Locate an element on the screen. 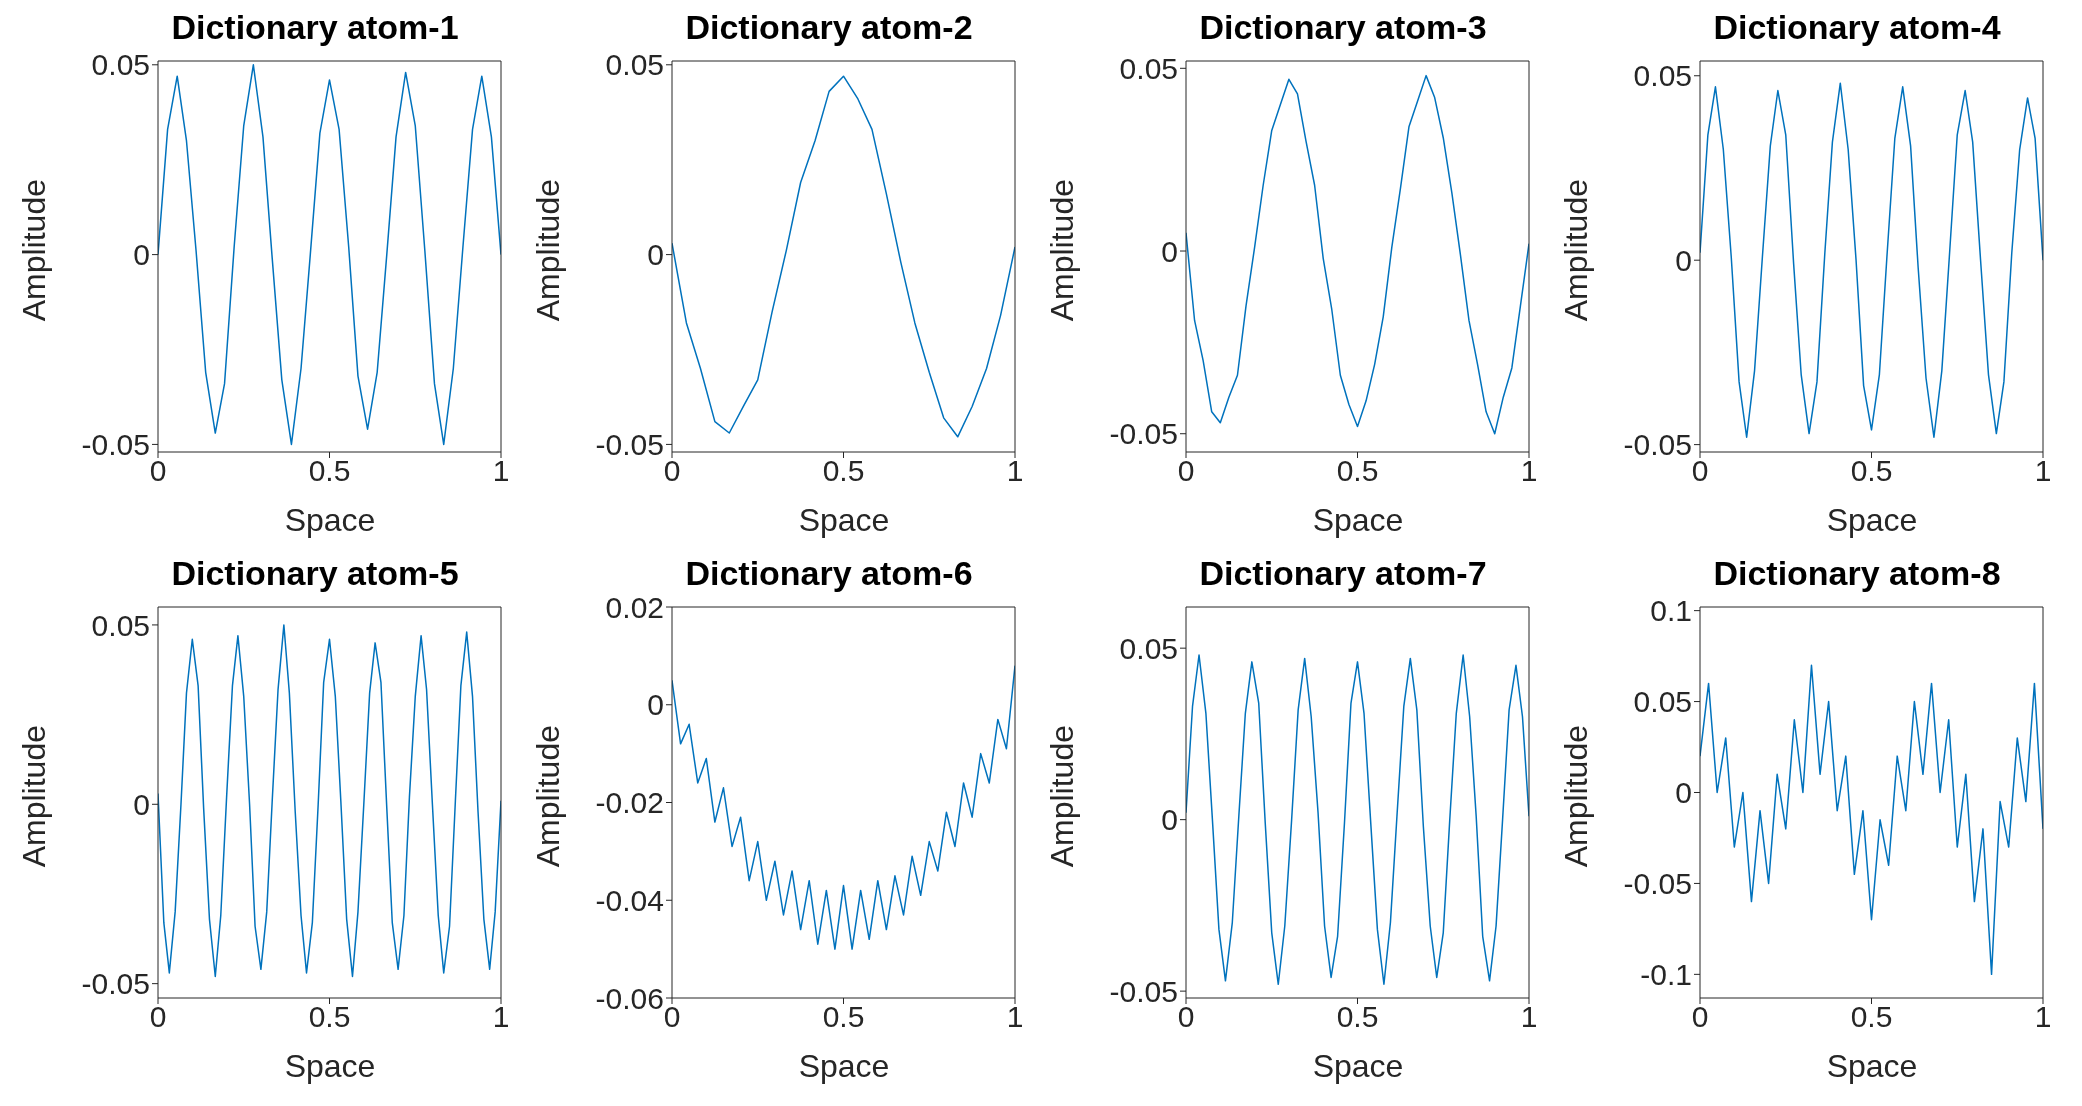 This screenshot has width=2082, height=1106. chart-title: Dictionary atom-1 is located at coordinates (315, 27).